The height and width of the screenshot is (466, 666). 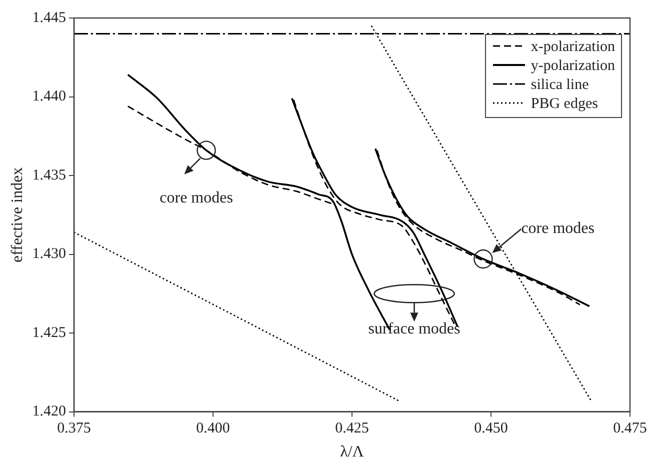 What do you see at coordinates (572, 47) in the screenshot?
I see `legend-label: x-polarization` at bounding box center [572, 47].